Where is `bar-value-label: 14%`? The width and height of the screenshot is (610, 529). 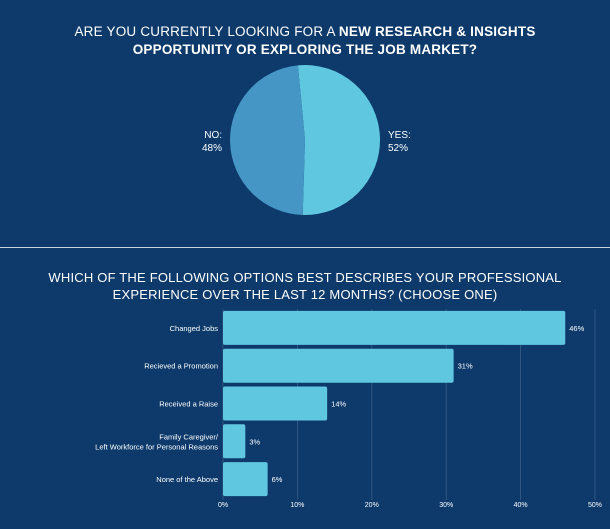
bar-value-label: 14% is located at coordinates (338, 404).